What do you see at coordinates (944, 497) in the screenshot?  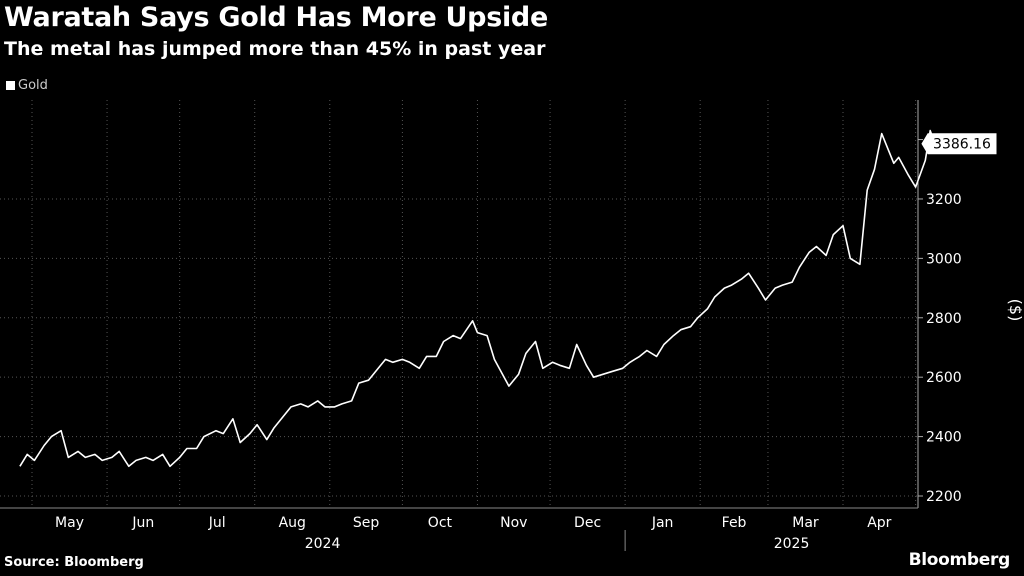 I see `y-tick-label: 2200` at bounding box center [944, 497].